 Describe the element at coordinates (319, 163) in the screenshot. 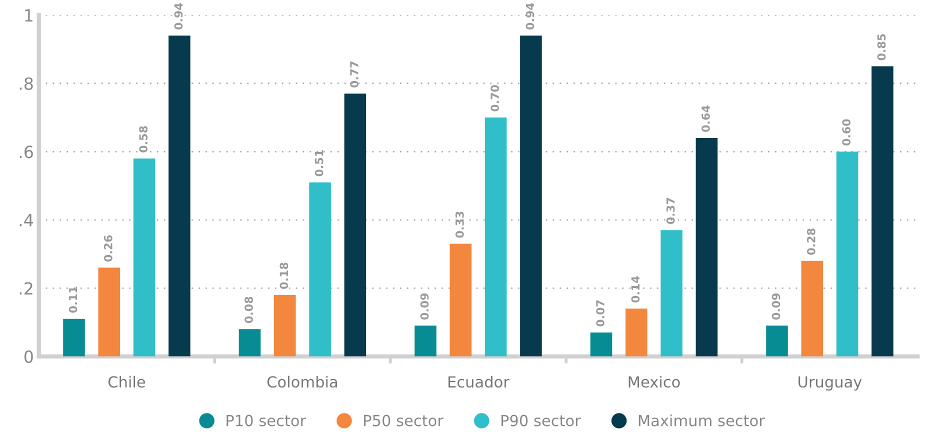

I see `text: 0.51` at that location.